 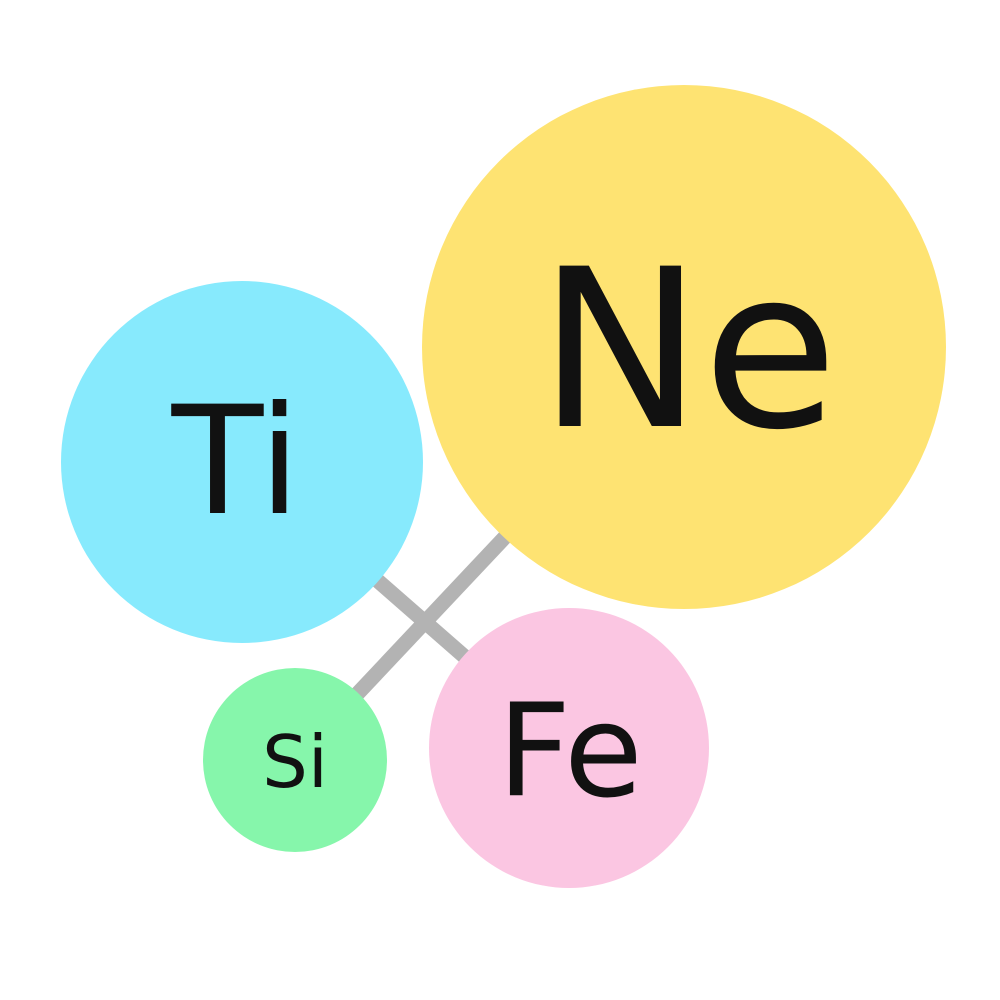 I want to click on atom-ti-circle, so click(x=242, y=462).